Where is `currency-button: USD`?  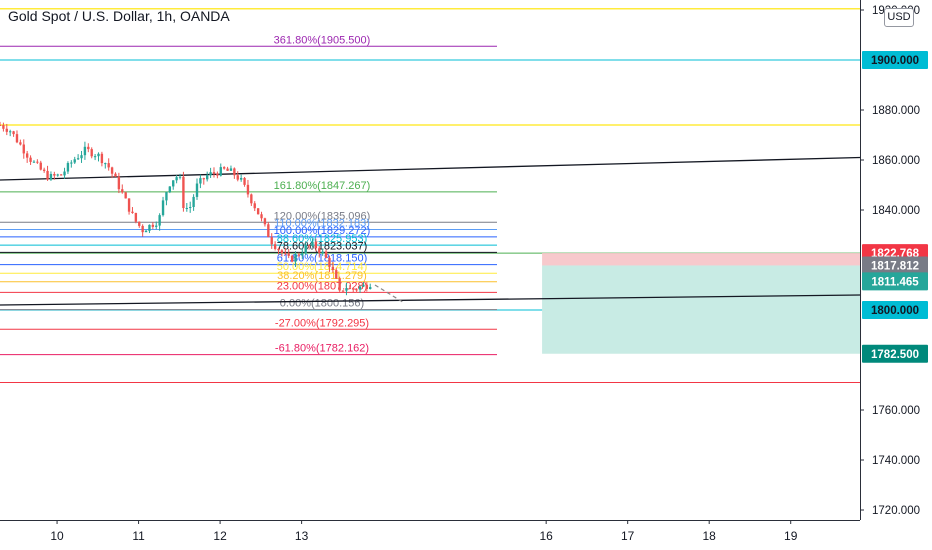 currency-button: USD is located at coordinates (899, 17).